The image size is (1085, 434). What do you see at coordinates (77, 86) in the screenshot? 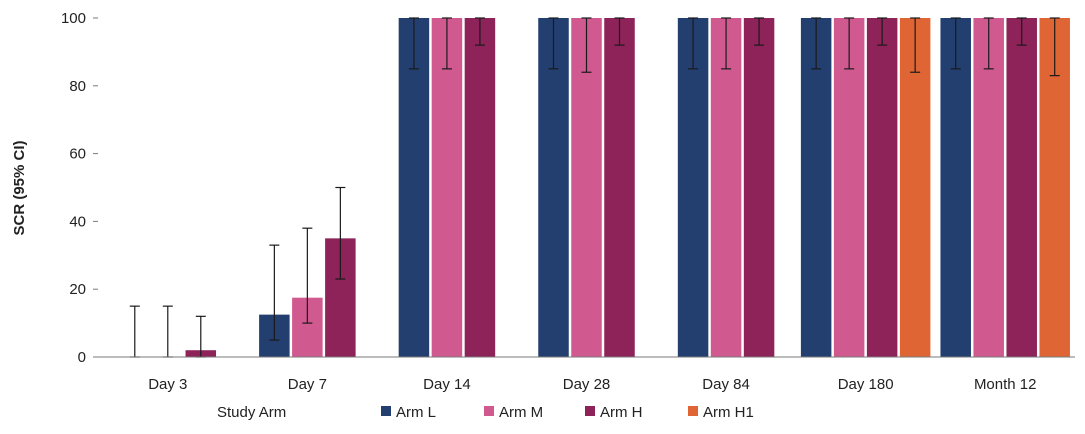
I see `y-tick-label: 80` at bounding box center [77, 86].